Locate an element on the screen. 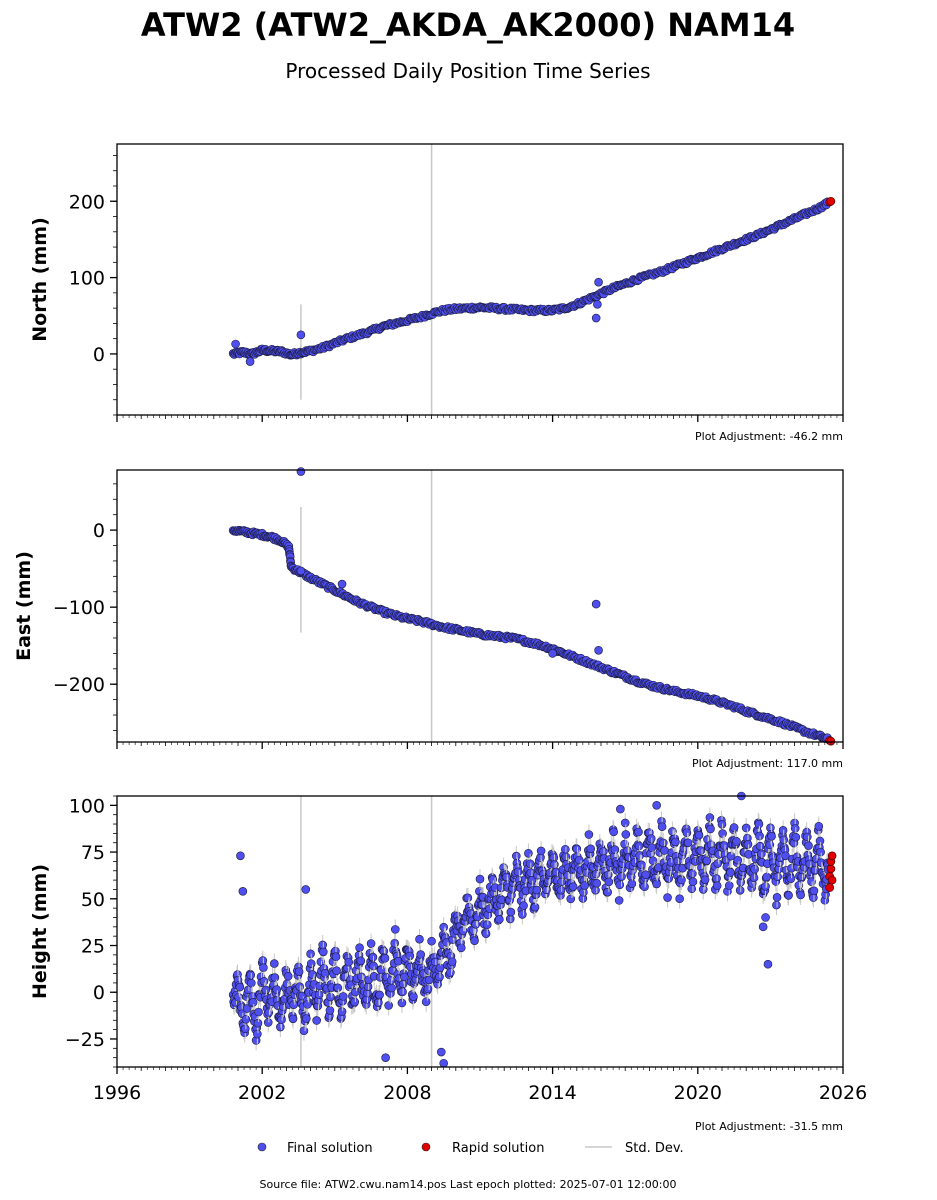  plot-adjustment: Plot Adjustment: -46.2 mm is located at coordinates (769, 436).